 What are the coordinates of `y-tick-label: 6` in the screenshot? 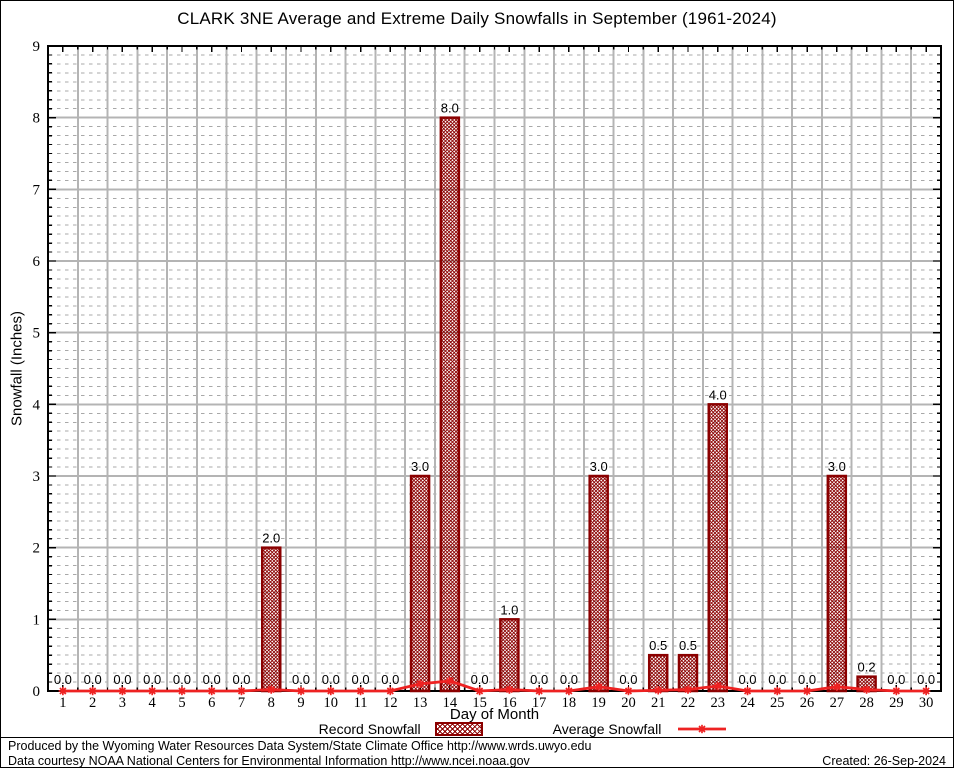 It's located at (37, 262).